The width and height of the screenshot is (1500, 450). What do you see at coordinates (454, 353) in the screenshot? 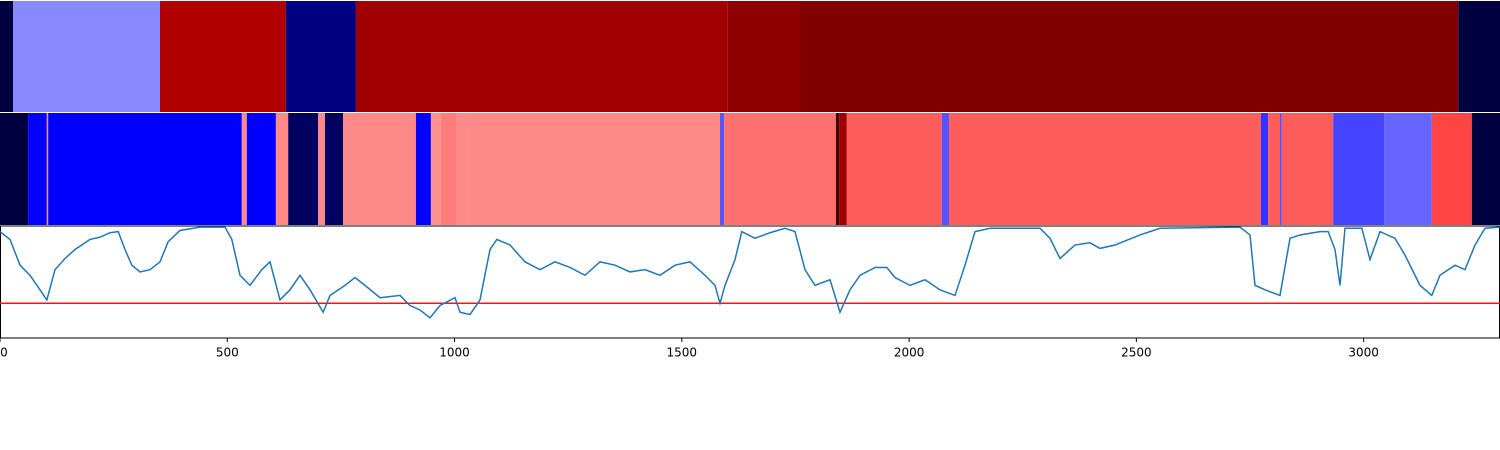
I see `x-tick-label: 1000` at bounding box center [454, 353].